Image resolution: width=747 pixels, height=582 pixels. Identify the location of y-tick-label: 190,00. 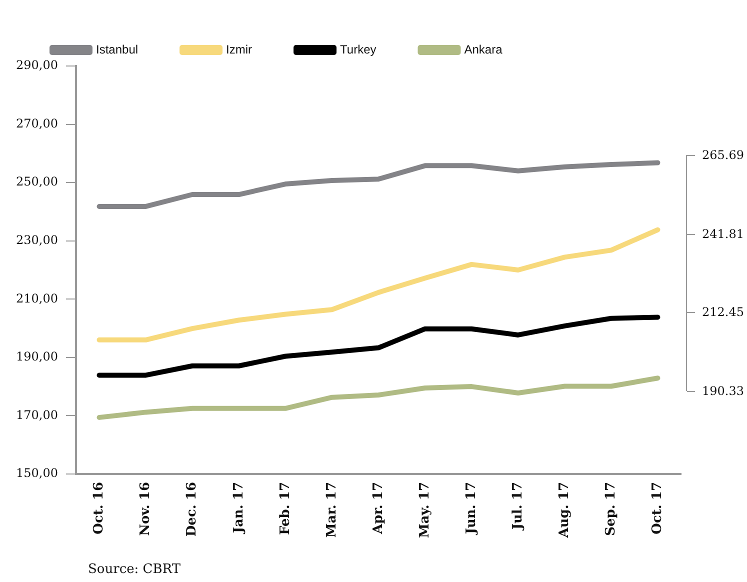
(37, 357).